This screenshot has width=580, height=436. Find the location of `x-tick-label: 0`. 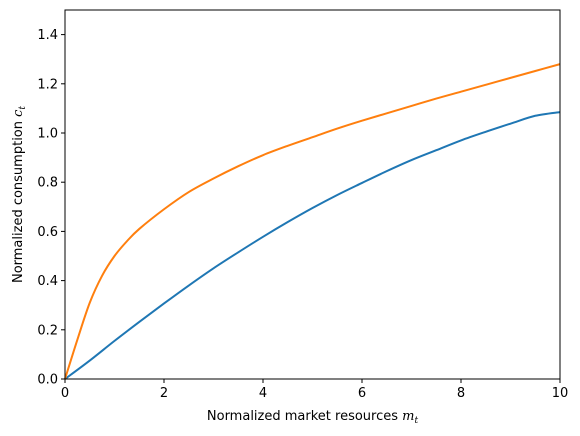

x-tick-label: 0 is located at coordinates (65, 393).